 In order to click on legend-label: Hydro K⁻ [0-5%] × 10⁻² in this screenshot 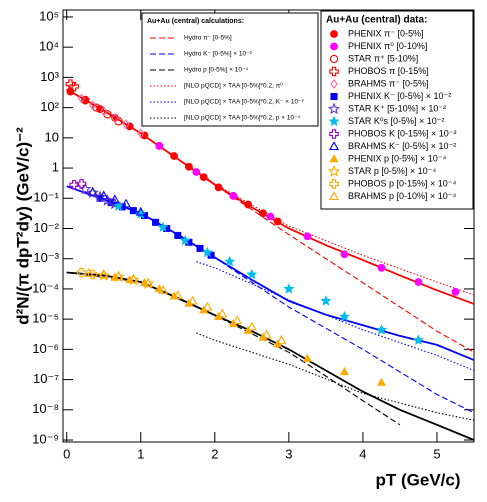, I will do `click(218, 54)`.